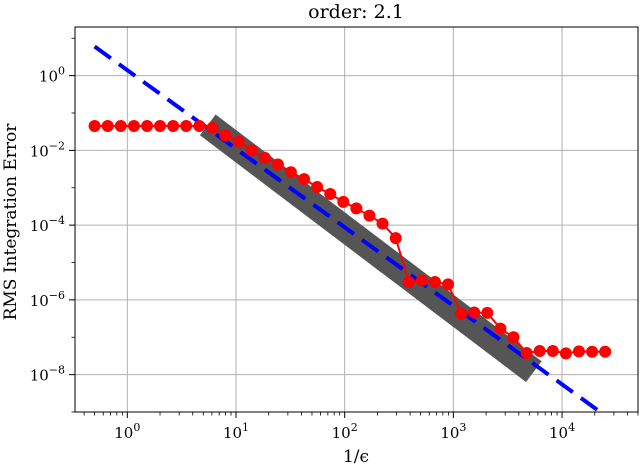 The width and height of the screenshot is (640, 468). I want to click on y-axis: 10⁻⁸ 10⁻⁶ 10⁻⁴ 10⁻² 10⁰, so click(52, 225).